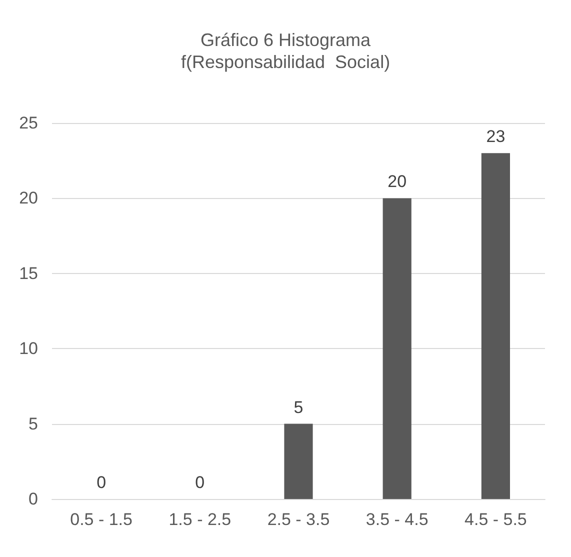 This screenshot has width=571, height=557. Describe the element at coordinates (28, 198) in the screenshot. I see `y-tick-label: 20` at that location.